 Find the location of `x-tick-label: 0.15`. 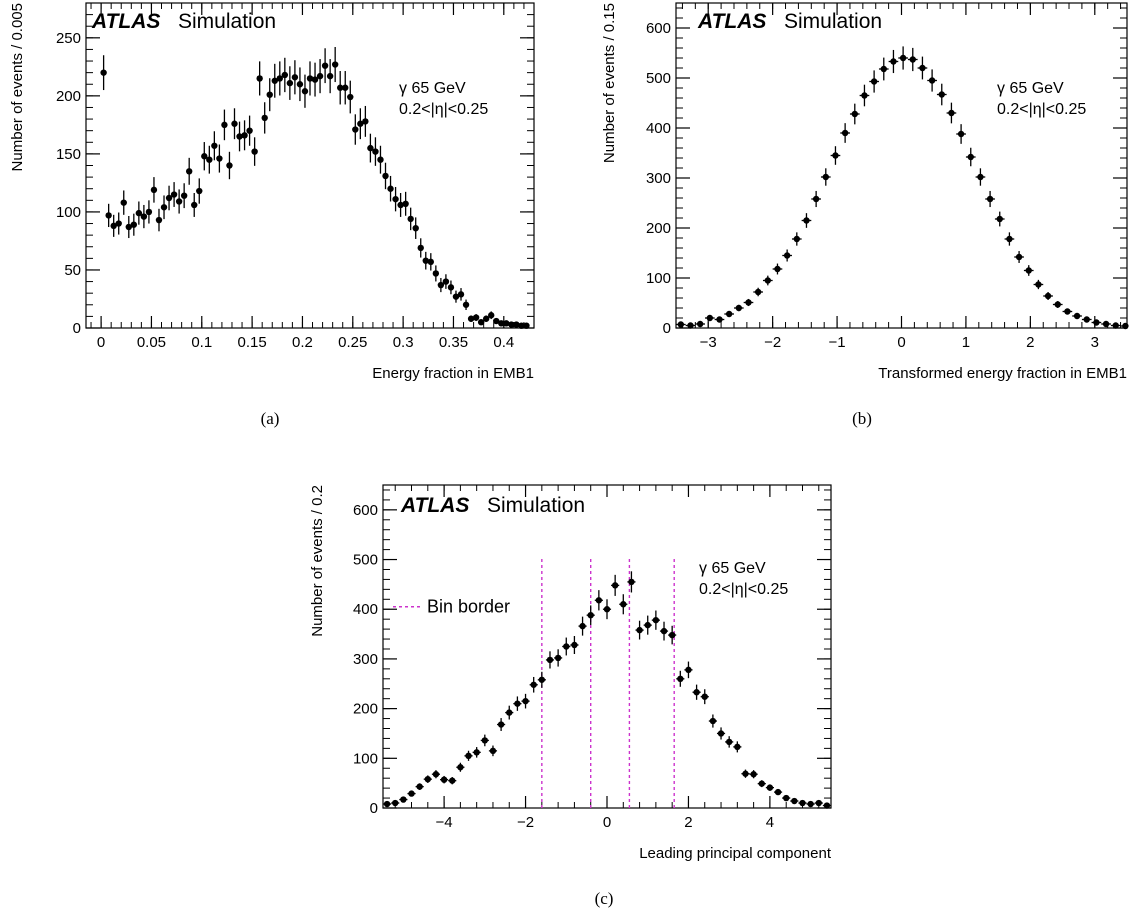

x-tick-label: 0.15 is located at coordinates (252, 342).